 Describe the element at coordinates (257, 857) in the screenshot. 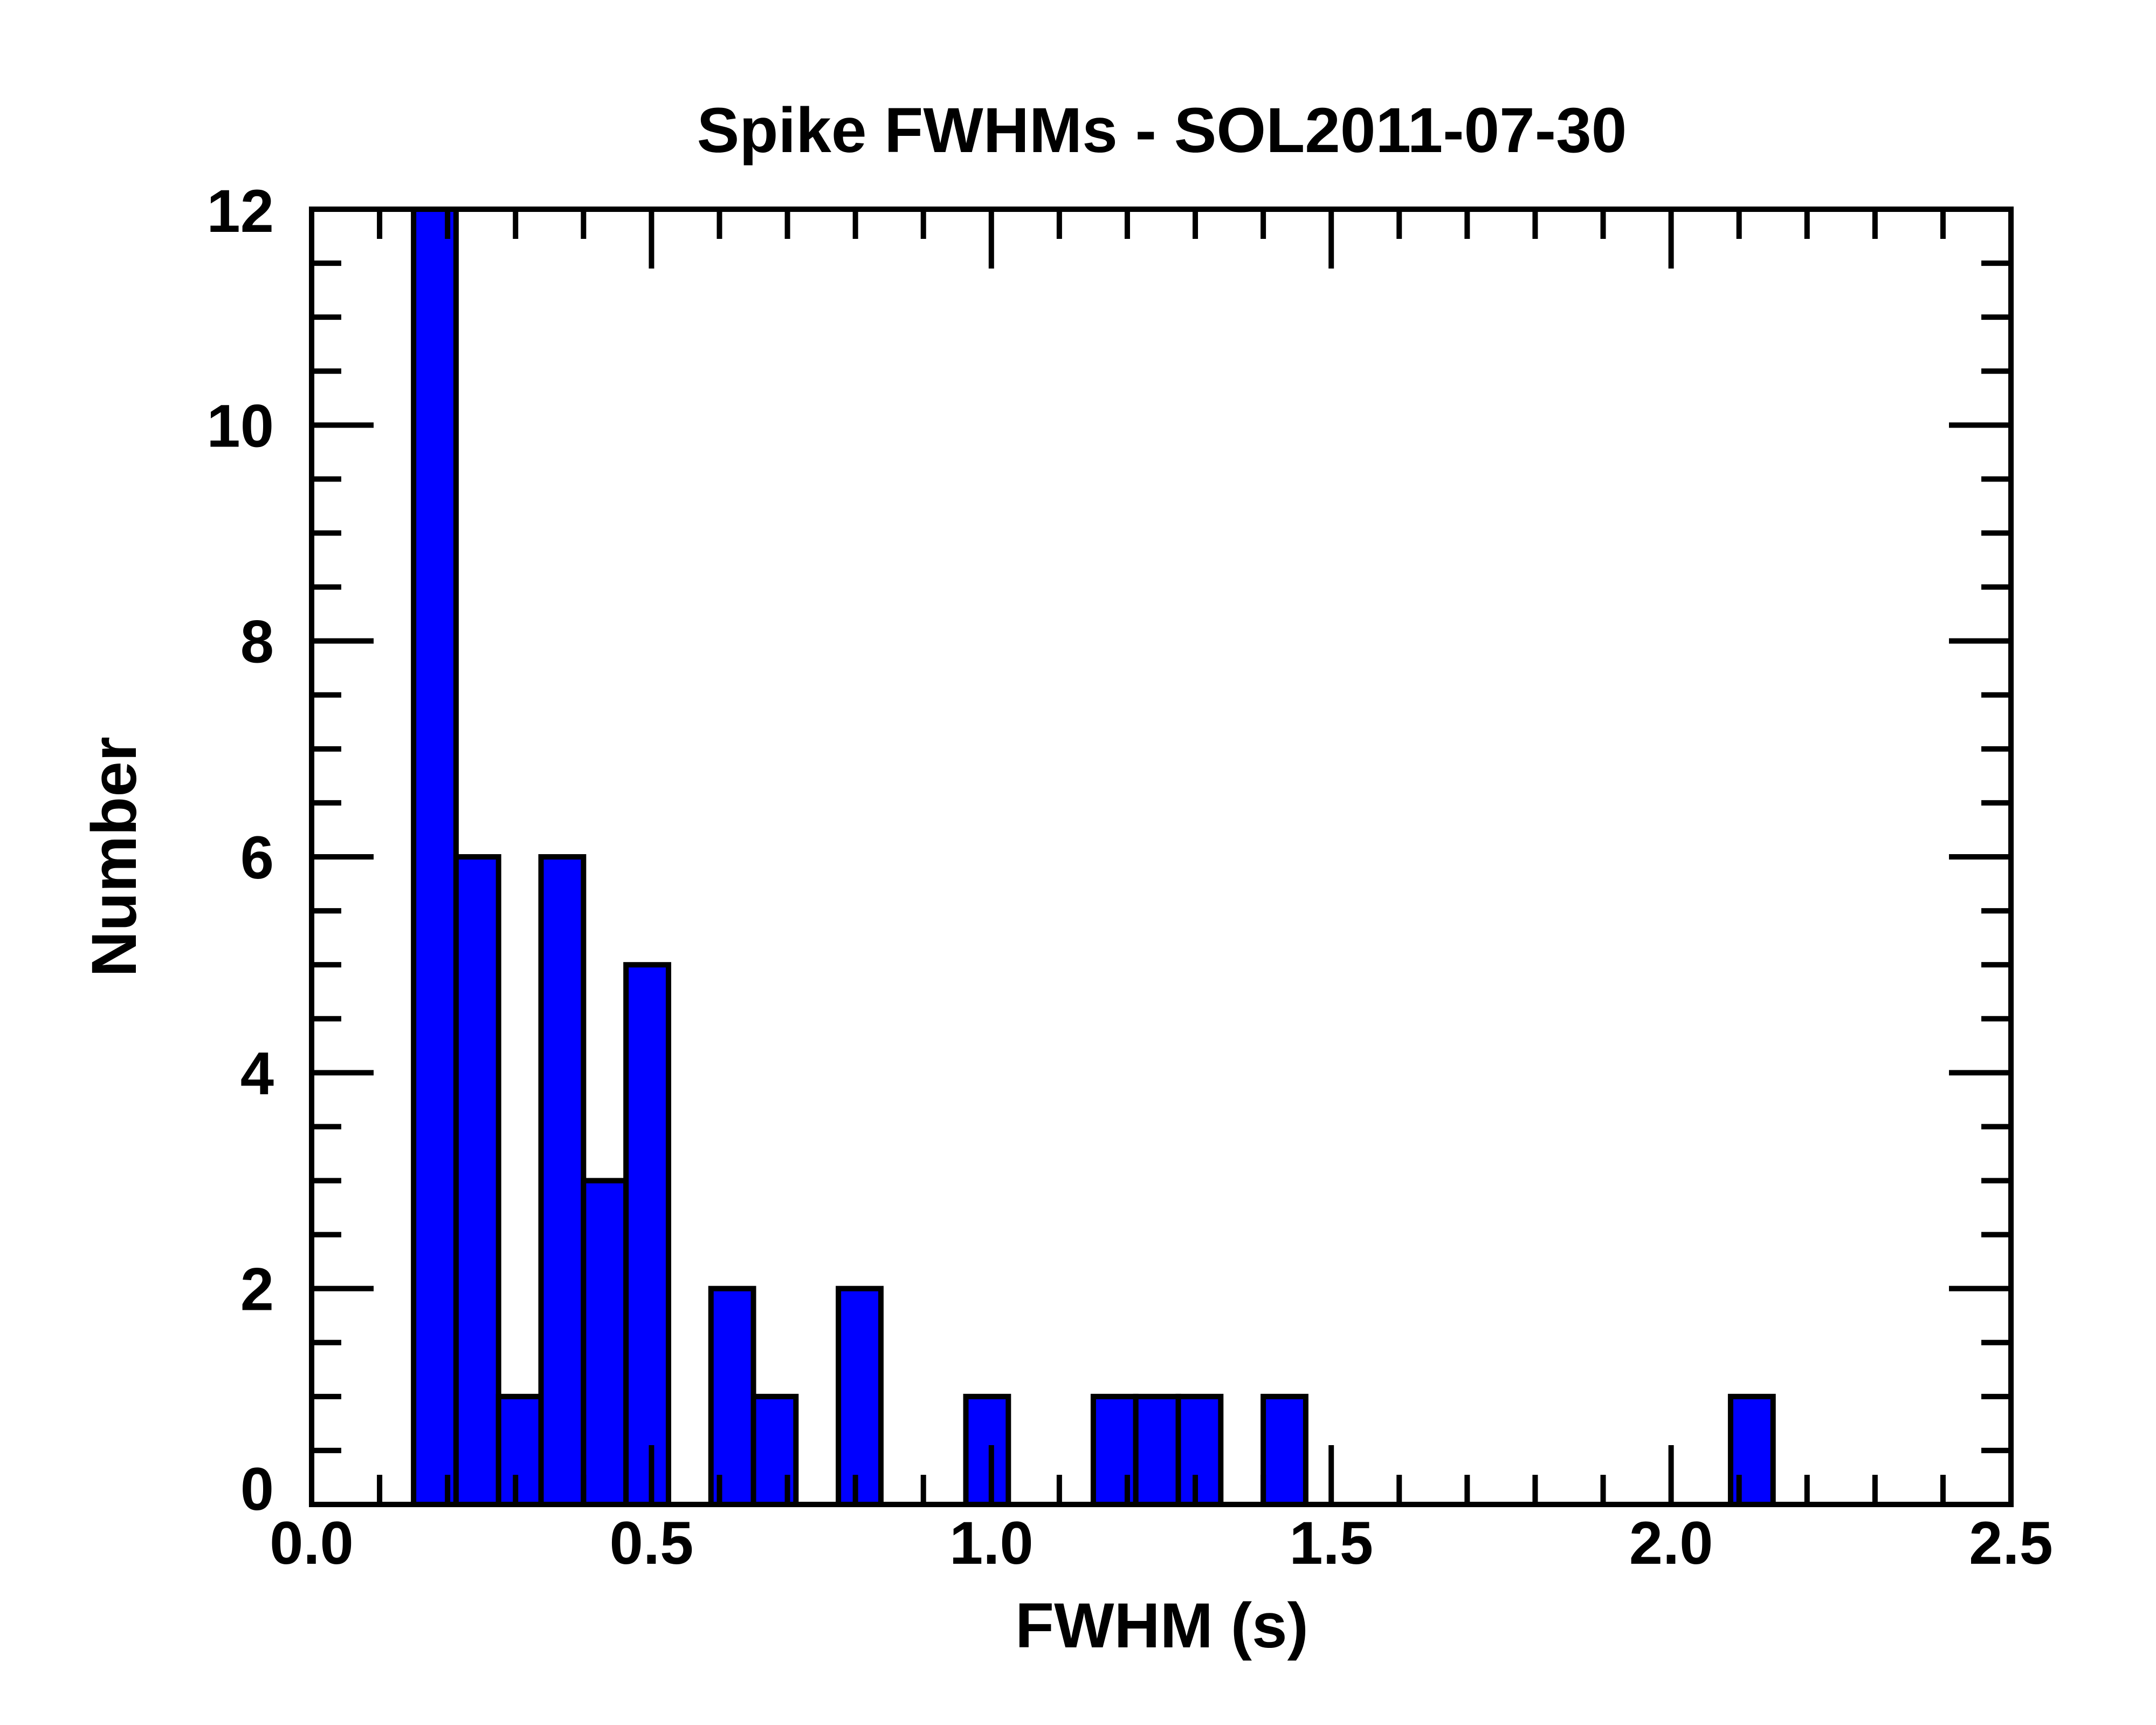

I see `y-tick-label: 6` at that location.